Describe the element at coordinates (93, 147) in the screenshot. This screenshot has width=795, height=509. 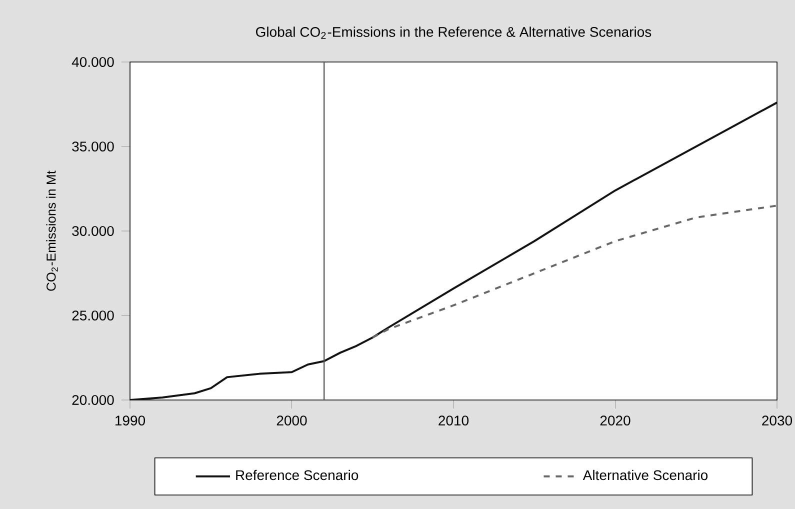
I see `y-tick-label: 35.000` at that location.